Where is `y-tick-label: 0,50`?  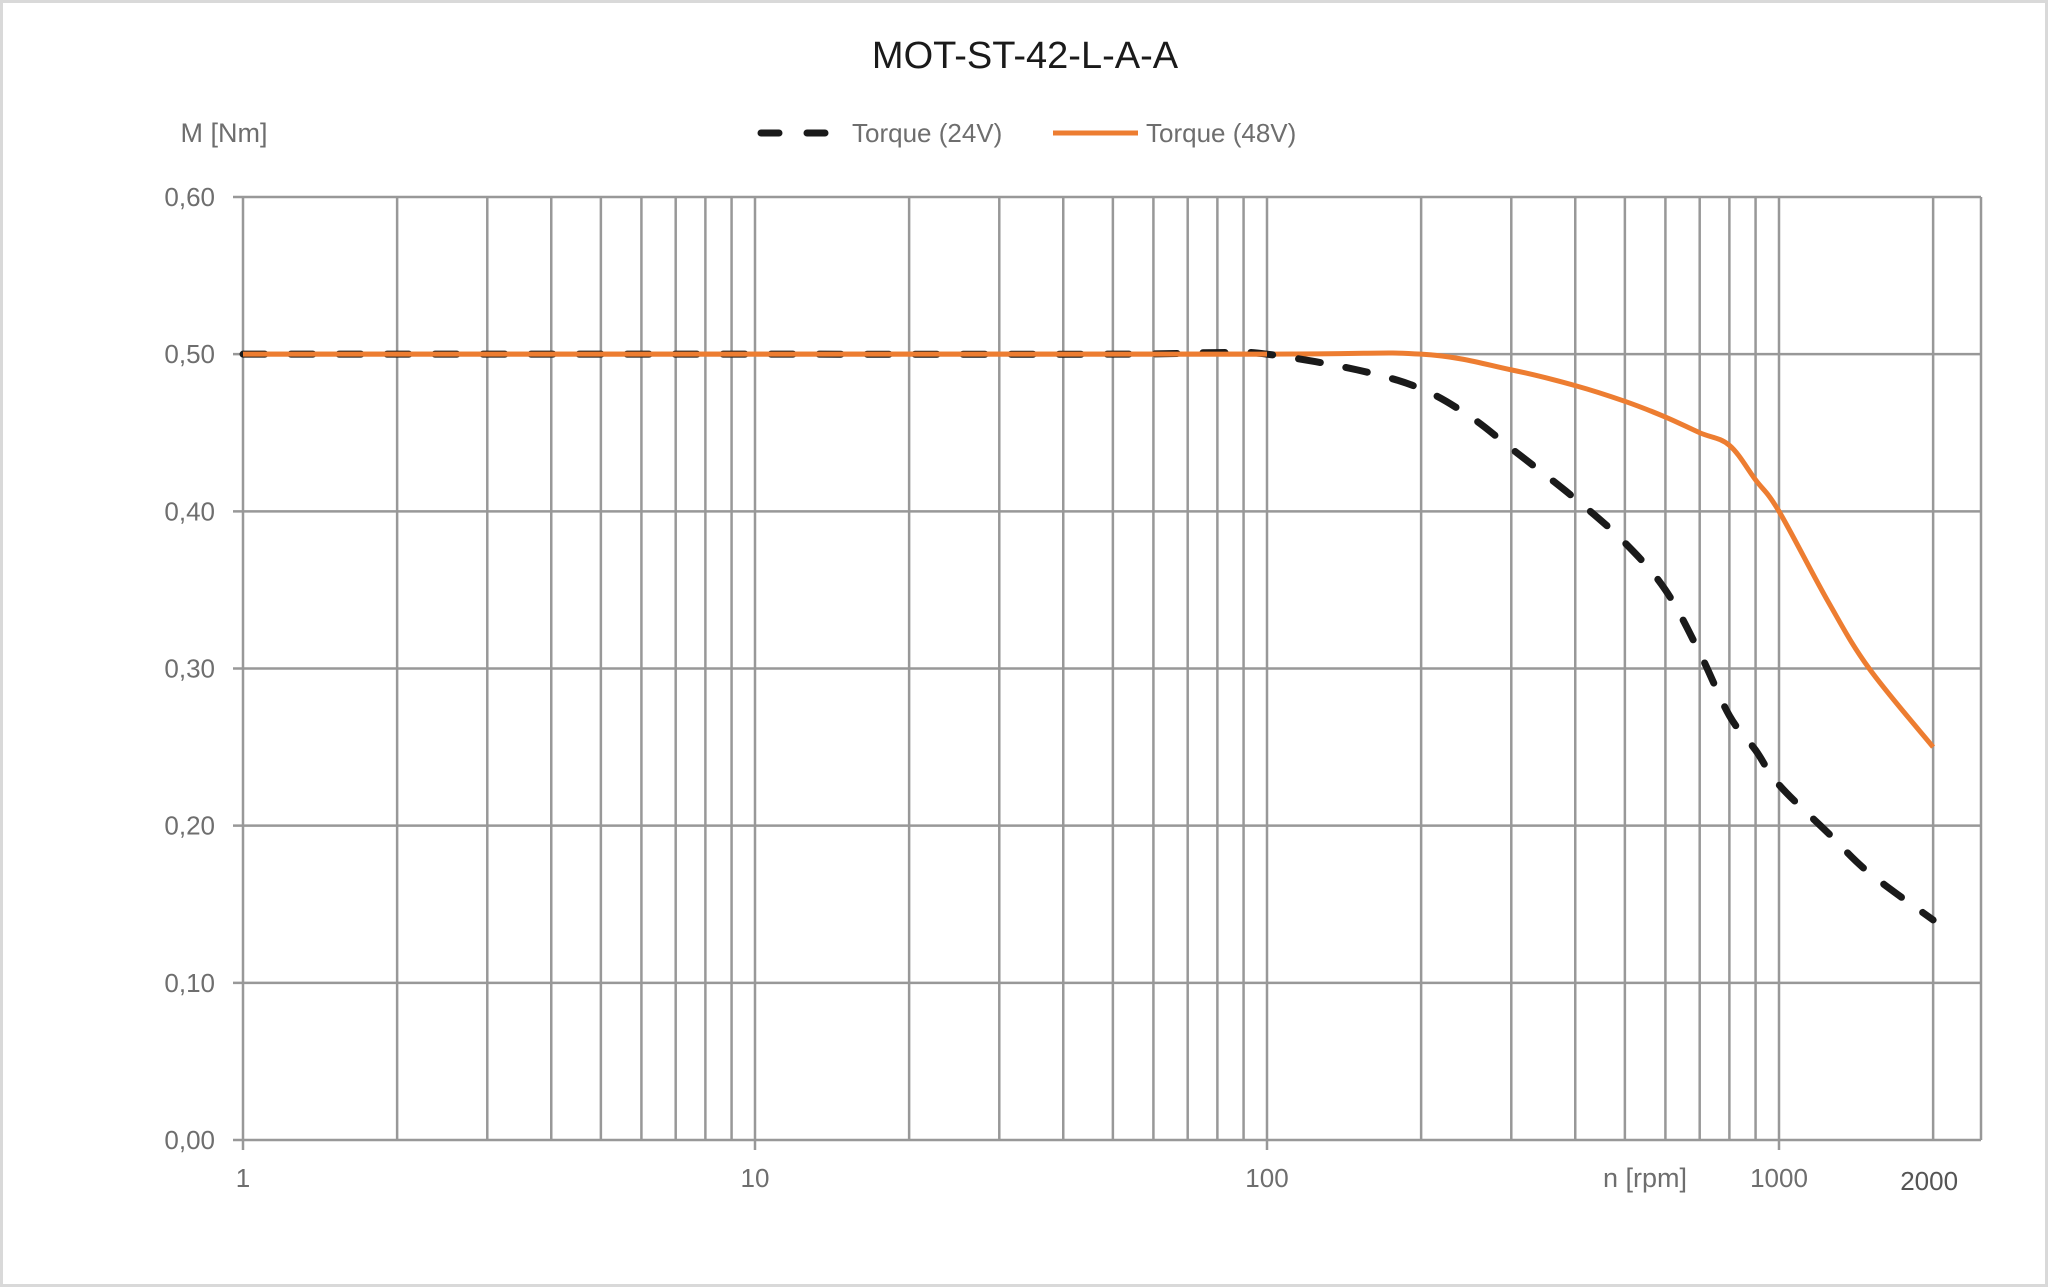
y-tick-label: 0,50 is located at coordinates (189, 354).